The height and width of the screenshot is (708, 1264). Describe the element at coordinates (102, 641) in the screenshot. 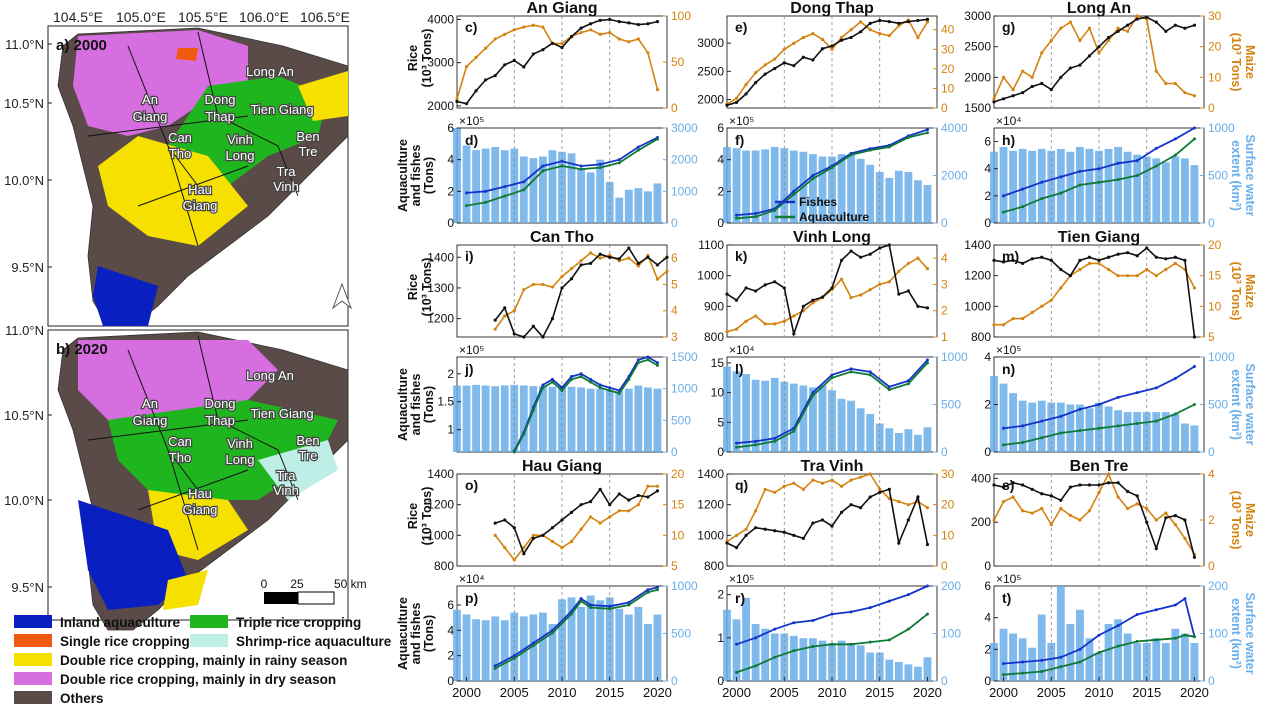

I see `map-legend-item: Single rice cropping` at that location.